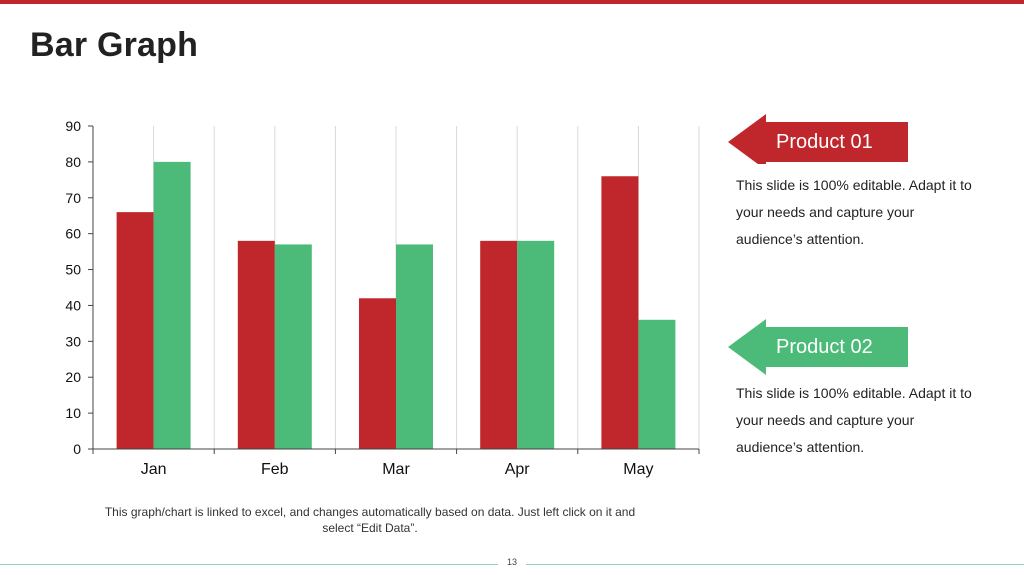 This screenshot has height=576, width=1024. What do you see at coordinates (512, 2) in the screenshot?
I see `top-accent-bar` at bounding box center [512, 2].